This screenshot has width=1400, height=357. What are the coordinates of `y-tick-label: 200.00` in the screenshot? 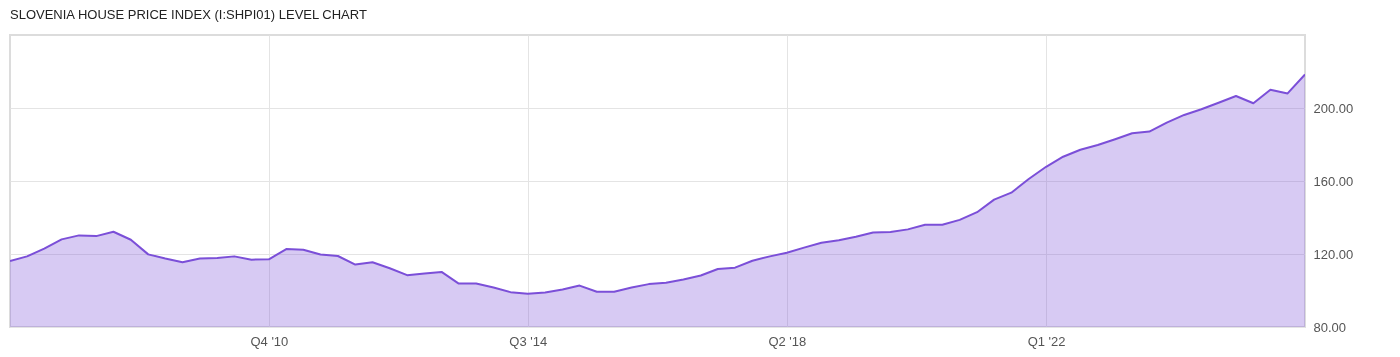 It's located at (1333, 108).